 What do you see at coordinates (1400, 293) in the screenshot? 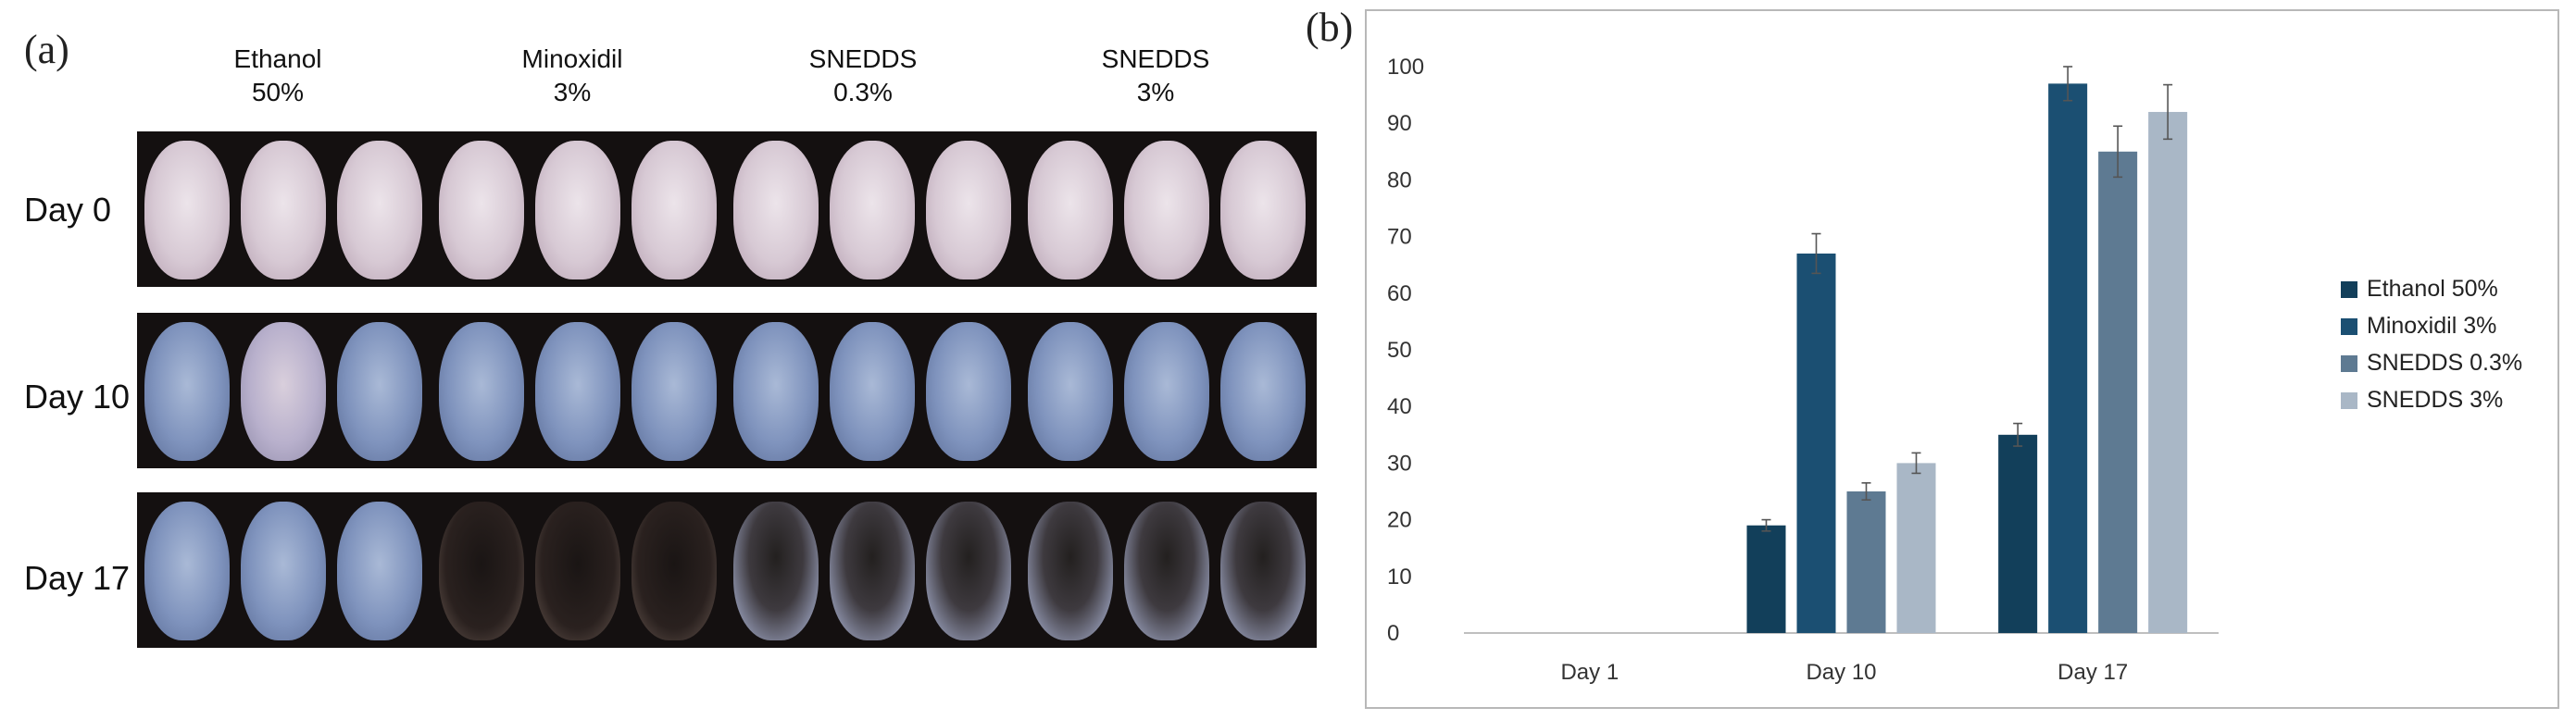
I see `y-tick-label: 60` at bounding box center [1400, 293].